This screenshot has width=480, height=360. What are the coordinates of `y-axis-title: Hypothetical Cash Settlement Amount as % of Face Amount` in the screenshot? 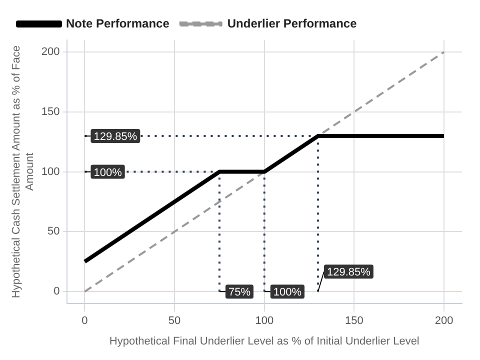 It's located at (23, 172).